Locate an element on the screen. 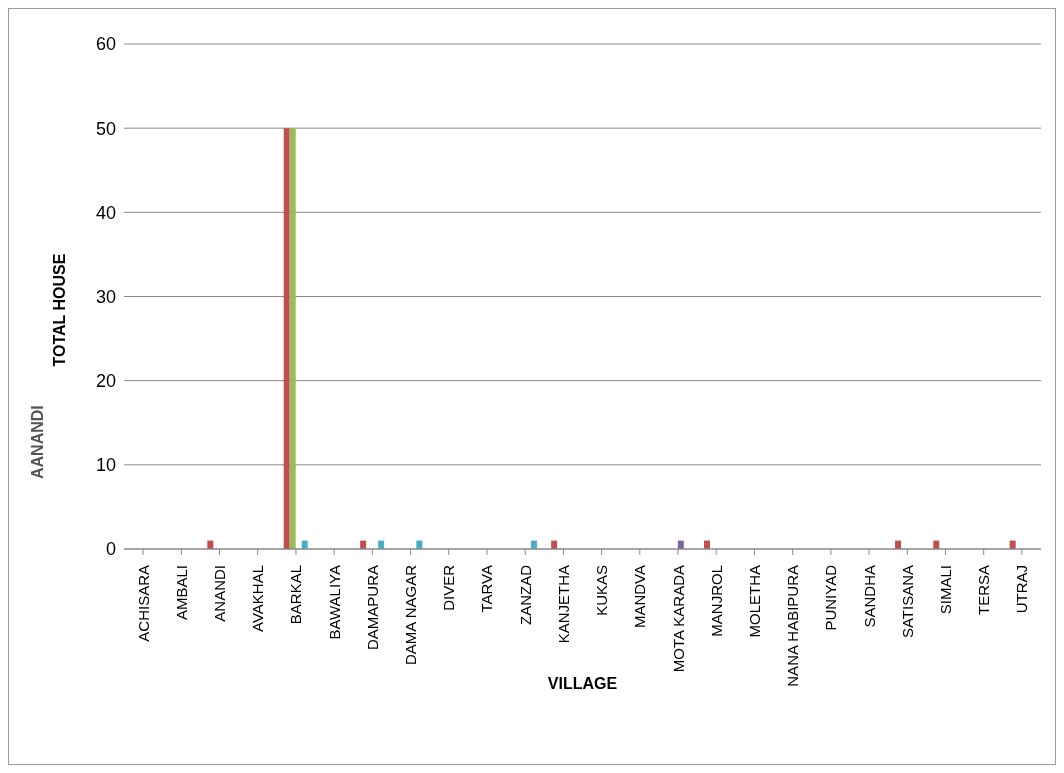  x-tick-label: MOTA KARADA is located at coordinates (678, 619).